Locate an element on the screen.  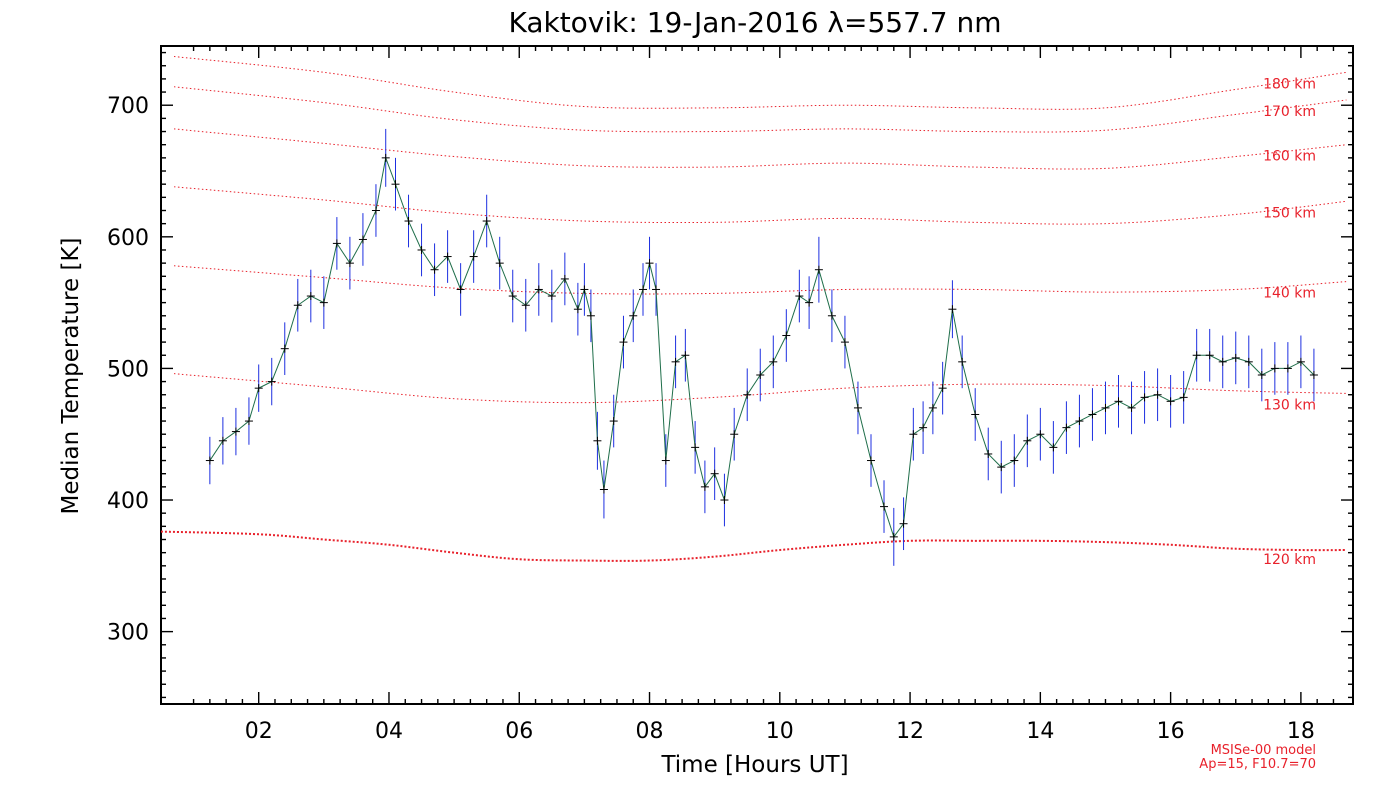
model-curve-170km is located at coordinates (760, 109).